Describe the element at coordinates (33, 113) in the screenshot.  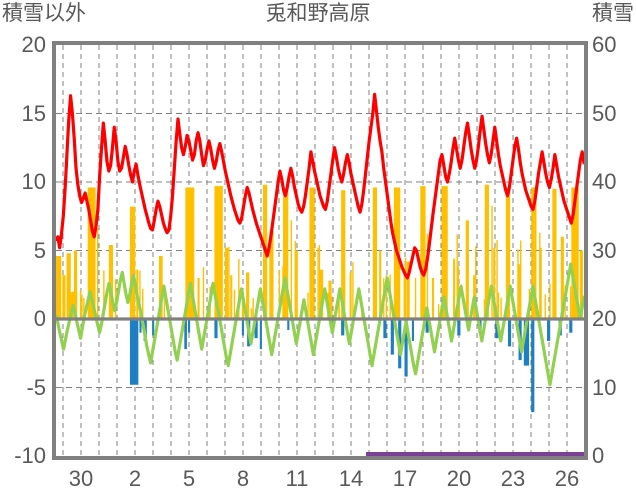
I see `y-axis-left-tick-label: 15` at that location.